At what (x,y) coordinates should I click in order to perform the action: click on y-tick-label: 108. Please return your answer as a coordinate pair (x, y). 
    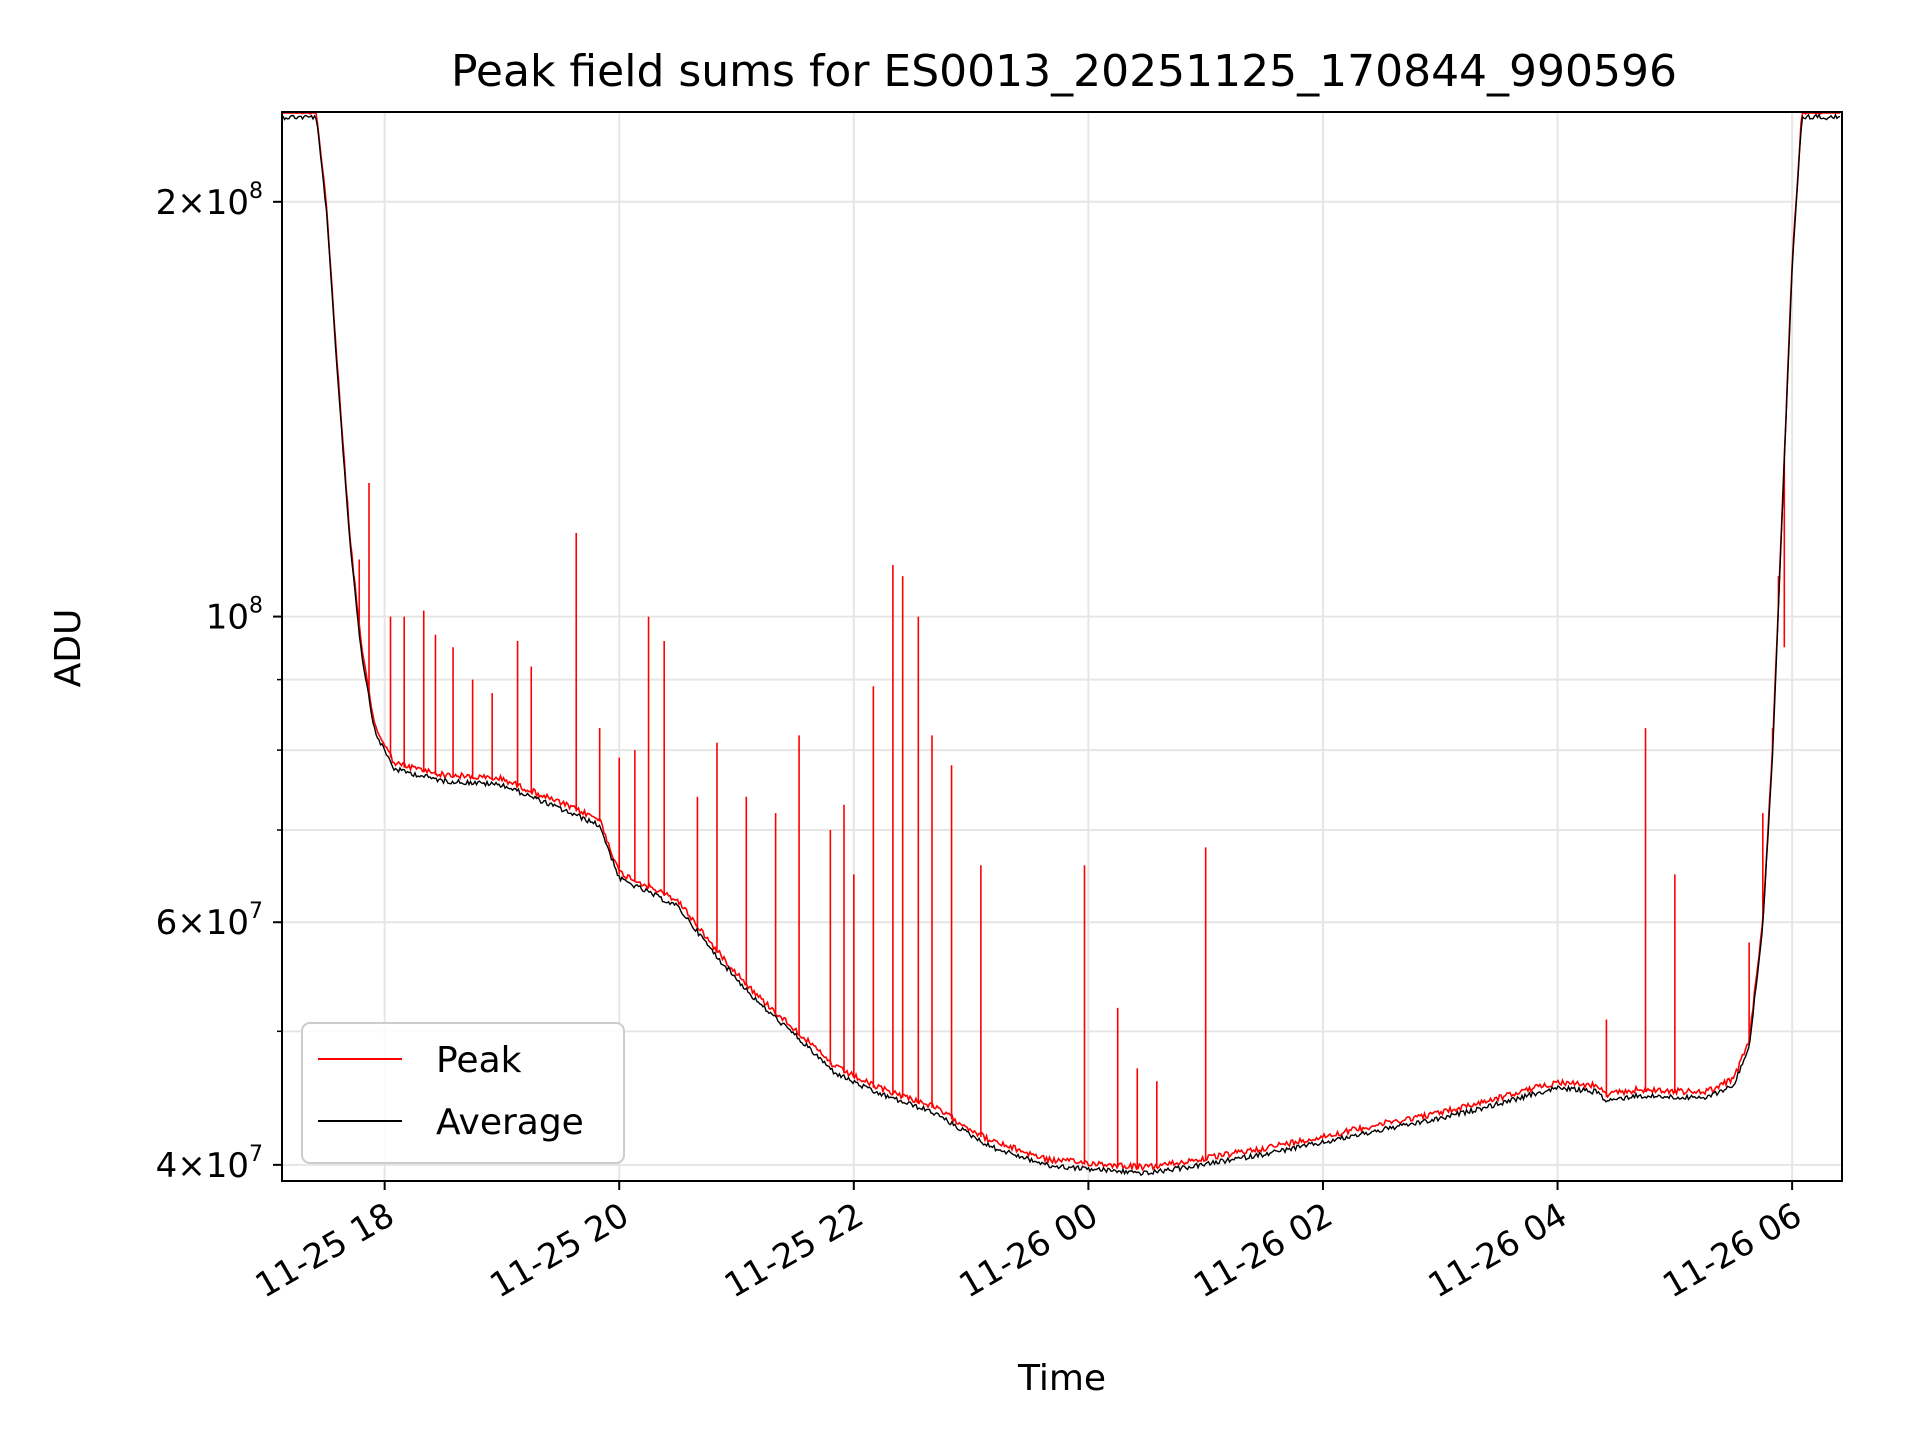
    Looking at the image, I should click on (234, 616).